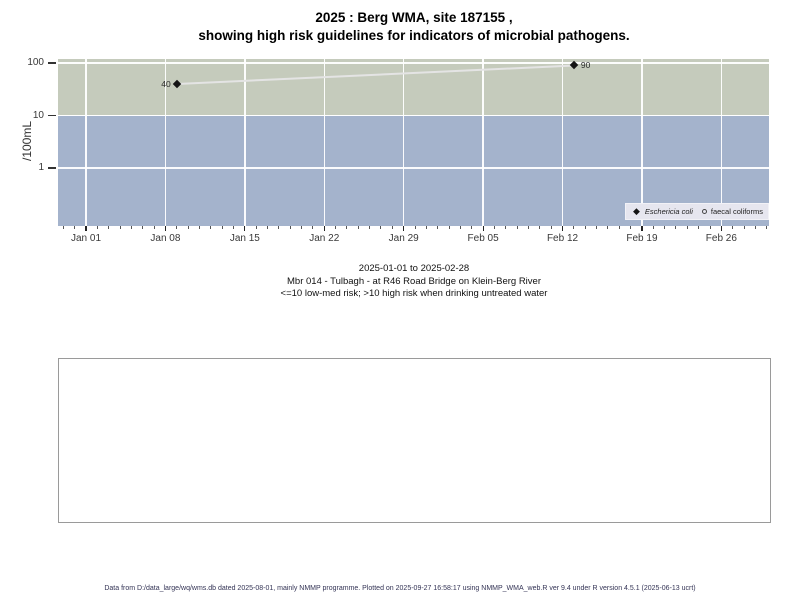  What do you see at coordinates (165, 238) in the screenshot?
I see `x-tick-label: Jan 08` at bounding box center [165, 238].